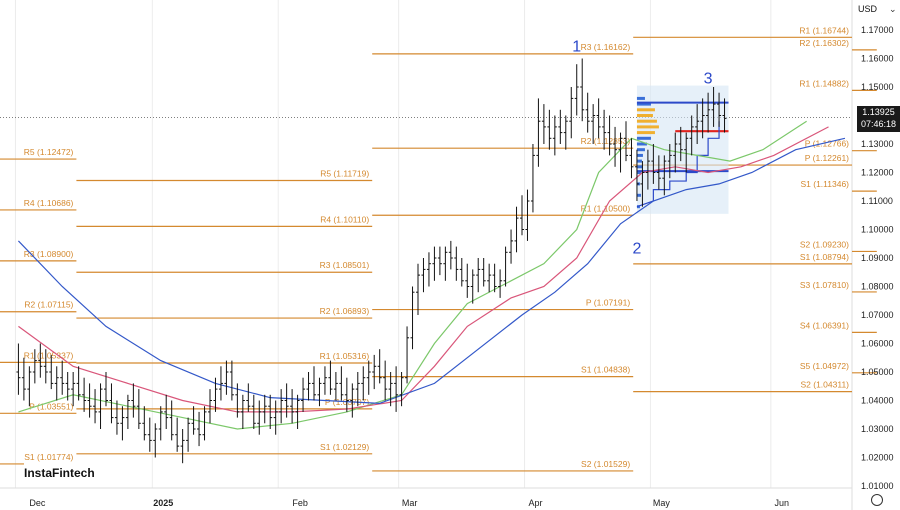  What do you see at coordinates (877, 59) in the screenshot?
I see `price-tick-label: 1.16000` at bounding box center [877, 59].